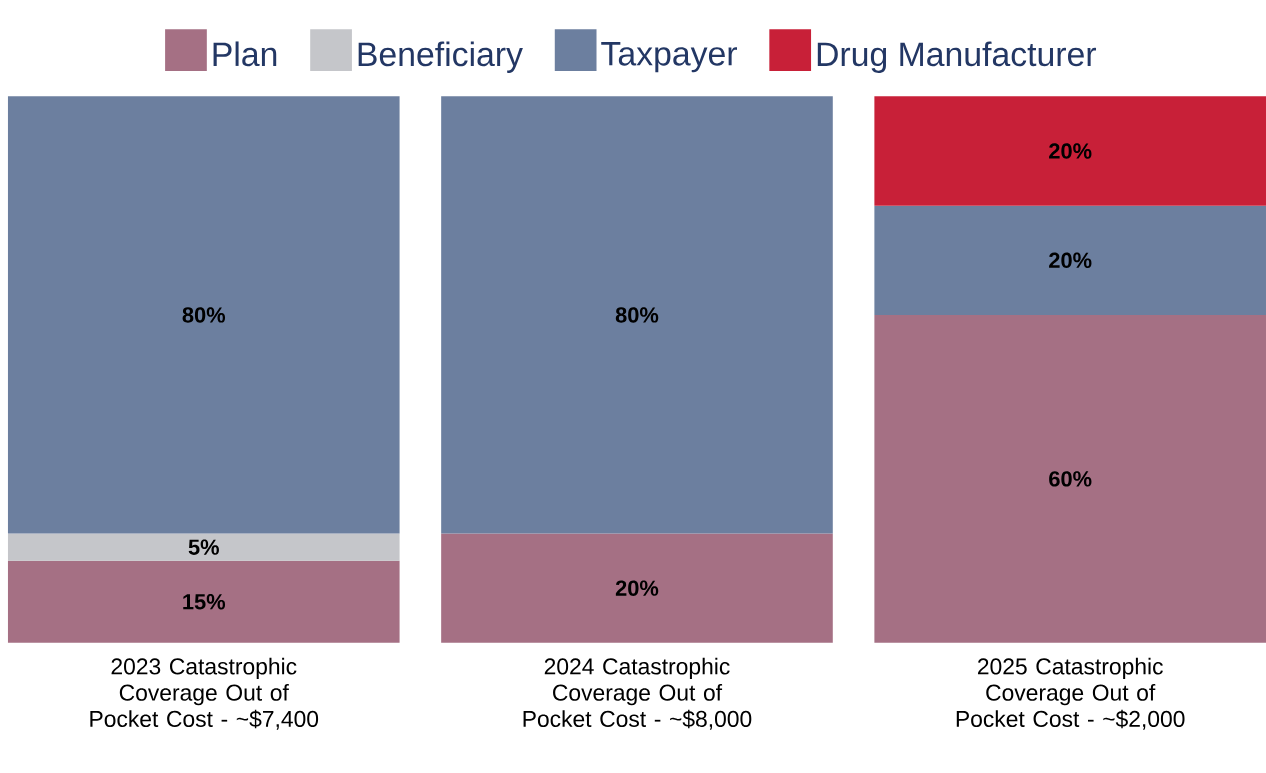  What do you see at coordinates (204, 693) in the screenshot?
I see `x-tick-label: 2023 Catastrophic Coverage Out of Pocket Cost - ~$7,400` at bounding box center [204, 693].